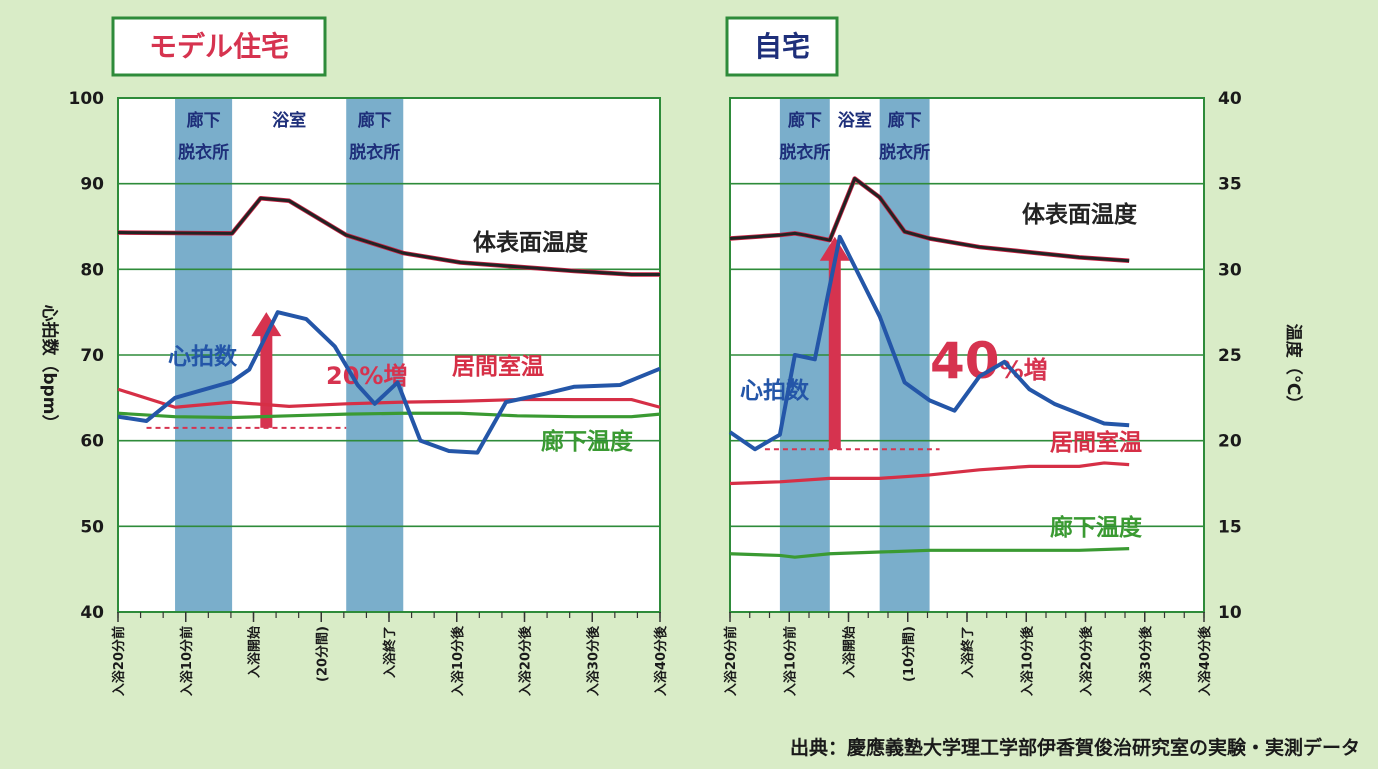 This screenshot has width=1378, height=769. Describe the element at coordinates (1230, 442) in the screenshot. I see `y-tick-label: 20` at that location.